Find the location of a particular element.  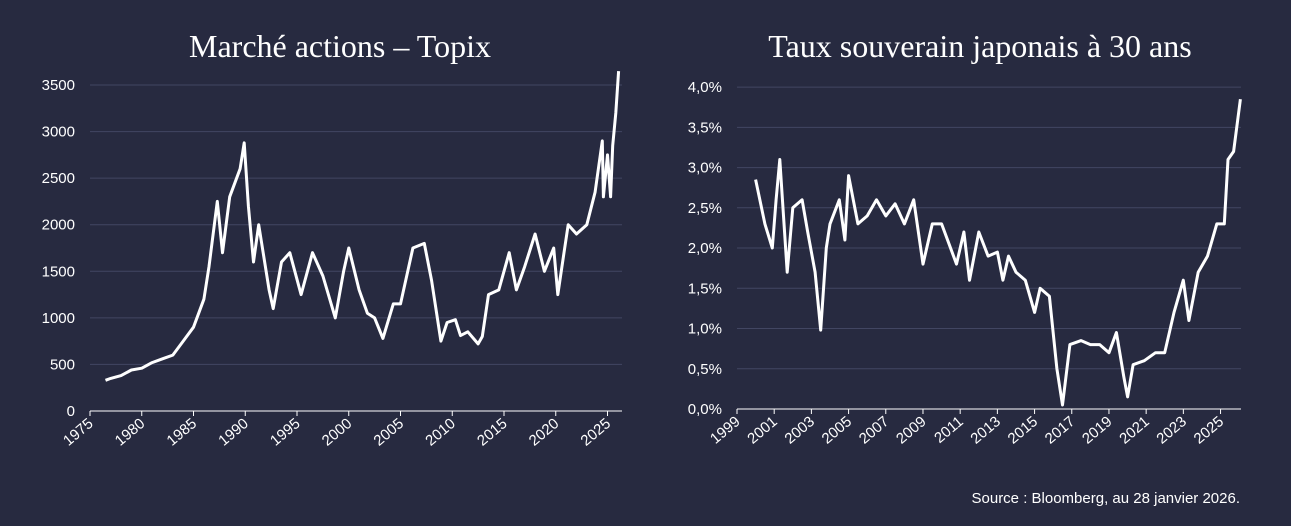

y-tick-label: 3,5% is located at coordinates (705, 127).